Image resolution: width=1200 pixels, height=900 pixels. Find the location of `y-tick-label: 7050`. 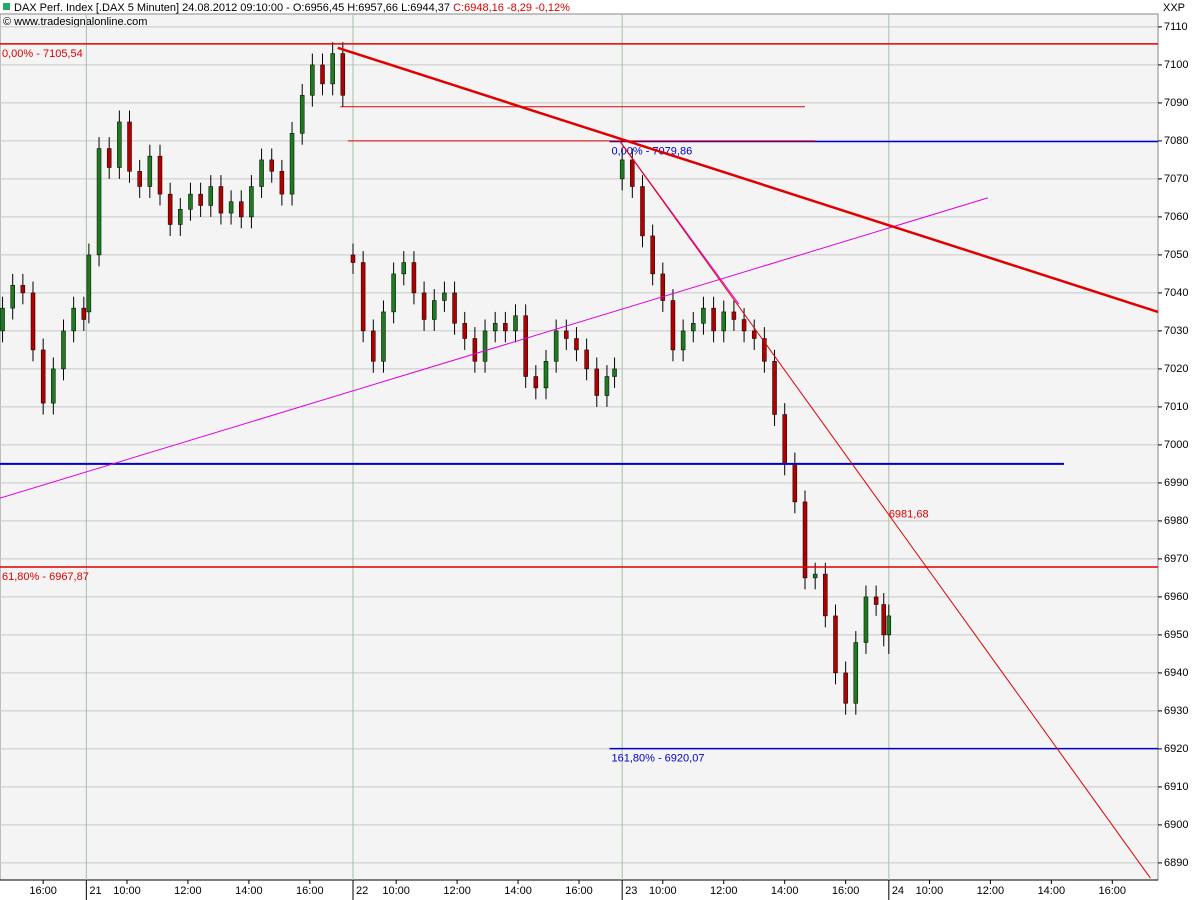

y-tick-label: 7050 is located at coordinates (1176, 255).